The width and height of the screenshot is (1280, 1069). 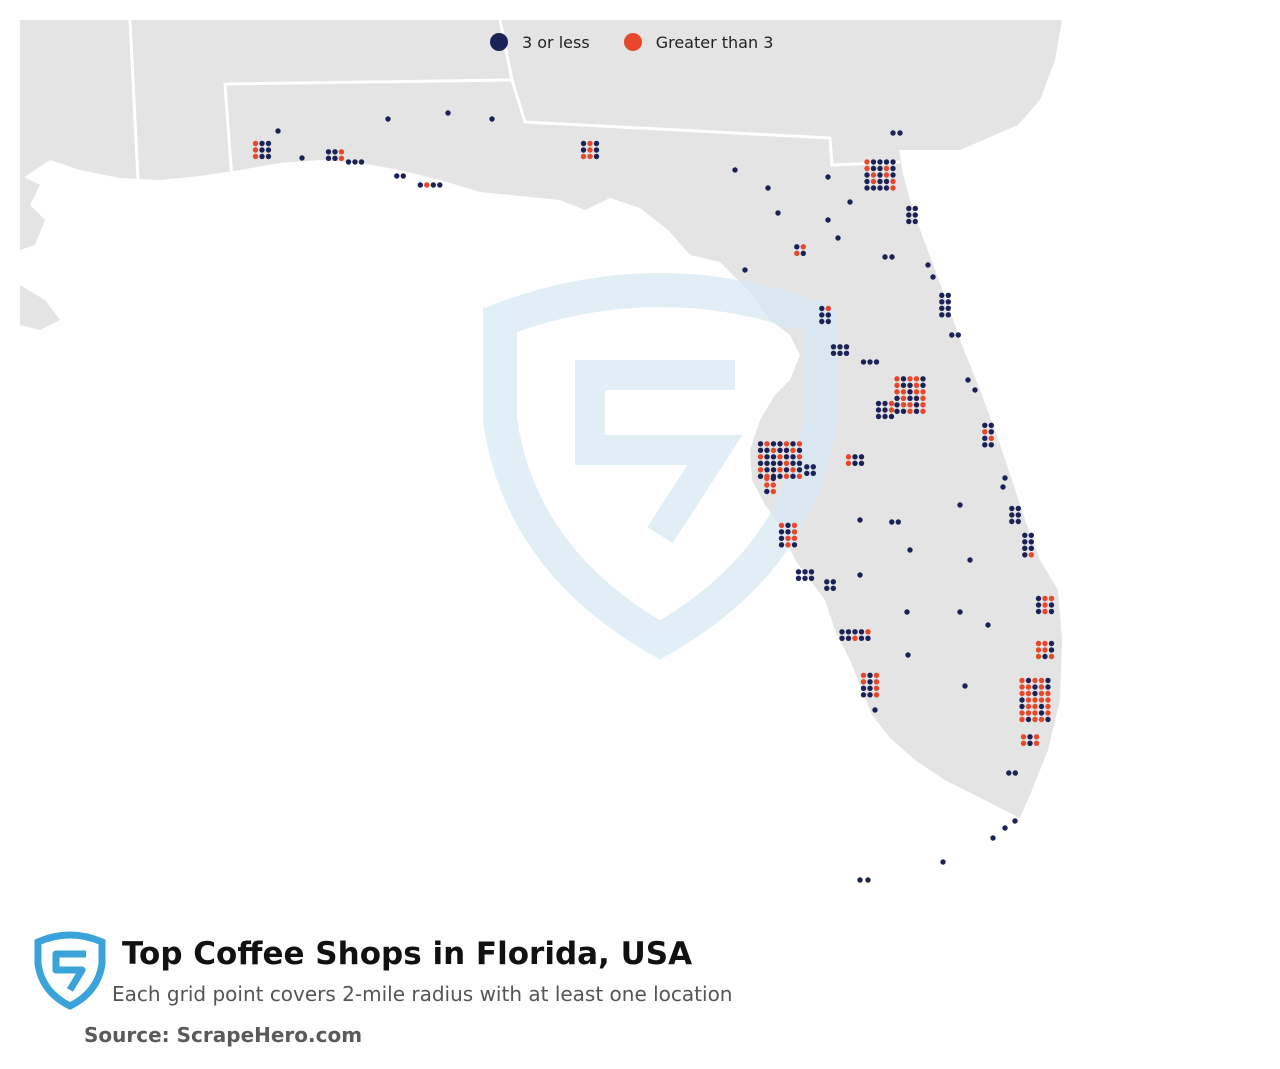 I want to click on legend-label-high: Greater than 3, so click(x=714, y=42).